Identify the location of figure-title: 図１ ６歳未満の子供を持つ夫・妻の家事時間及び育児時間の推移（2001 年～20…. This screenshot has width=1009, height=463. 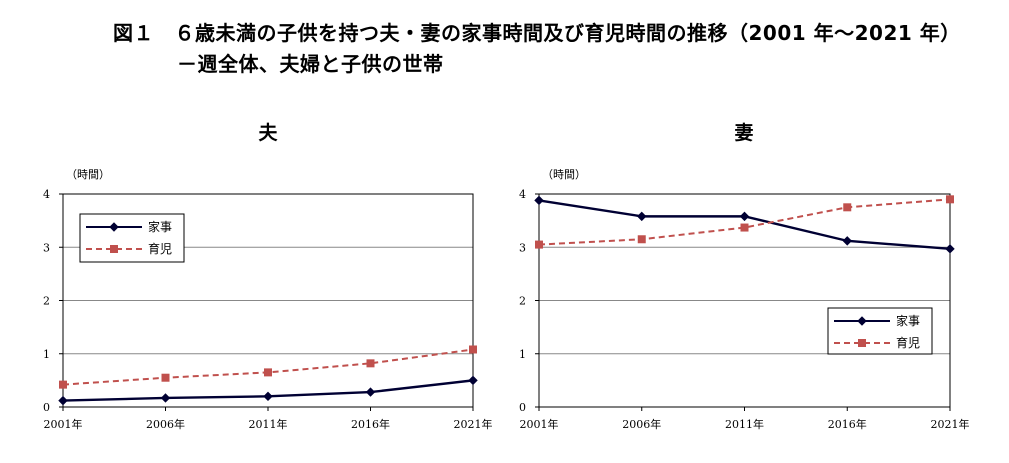
(537, 49).